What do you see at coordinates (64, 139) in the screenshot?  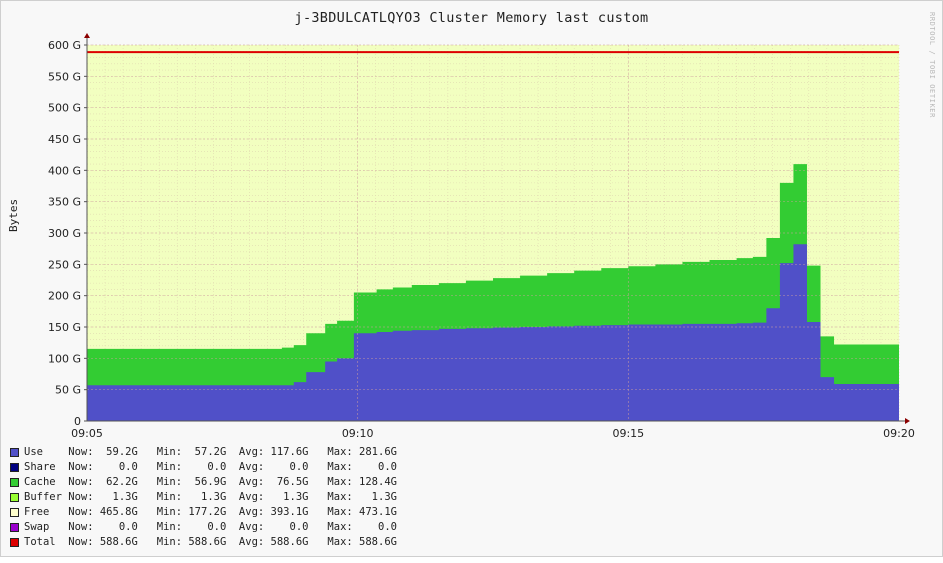 I see `y-tick-label: 450 G` at bounding box center [64, 139].